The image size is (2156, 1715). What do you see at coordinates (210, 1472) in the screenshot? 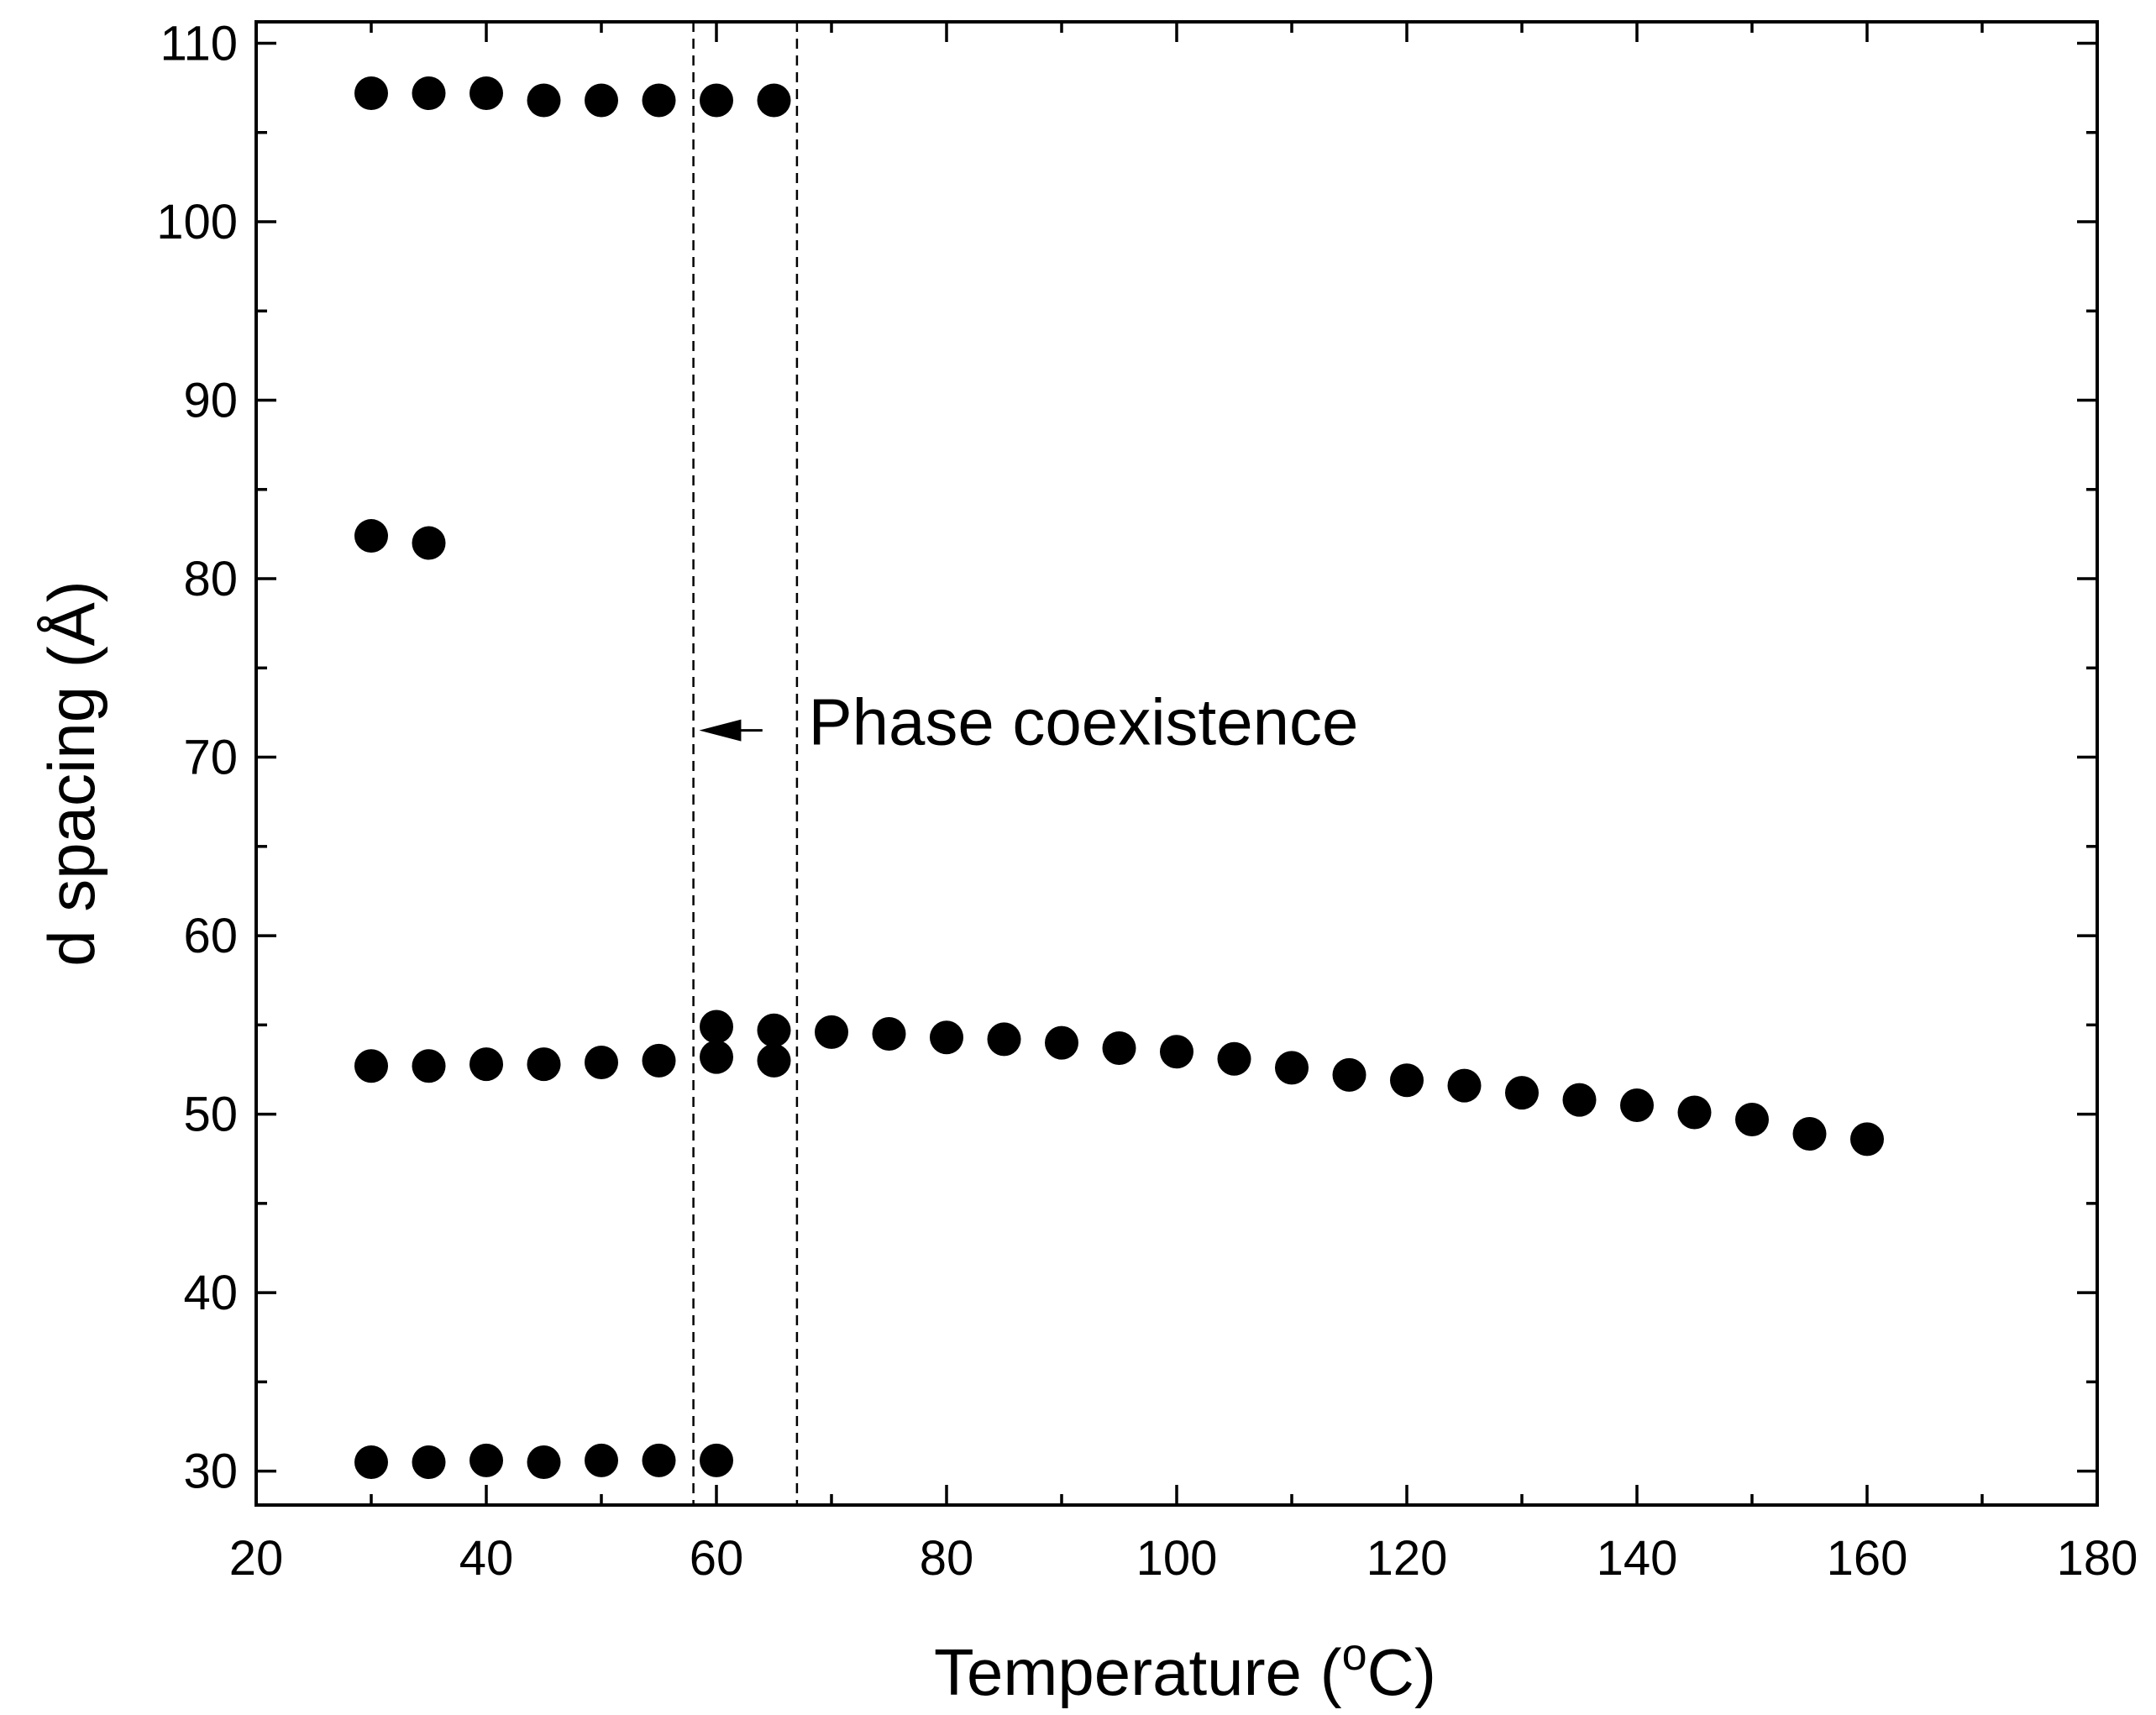
I see `y-tick-label: 30` at bounding box center [210, 1472].